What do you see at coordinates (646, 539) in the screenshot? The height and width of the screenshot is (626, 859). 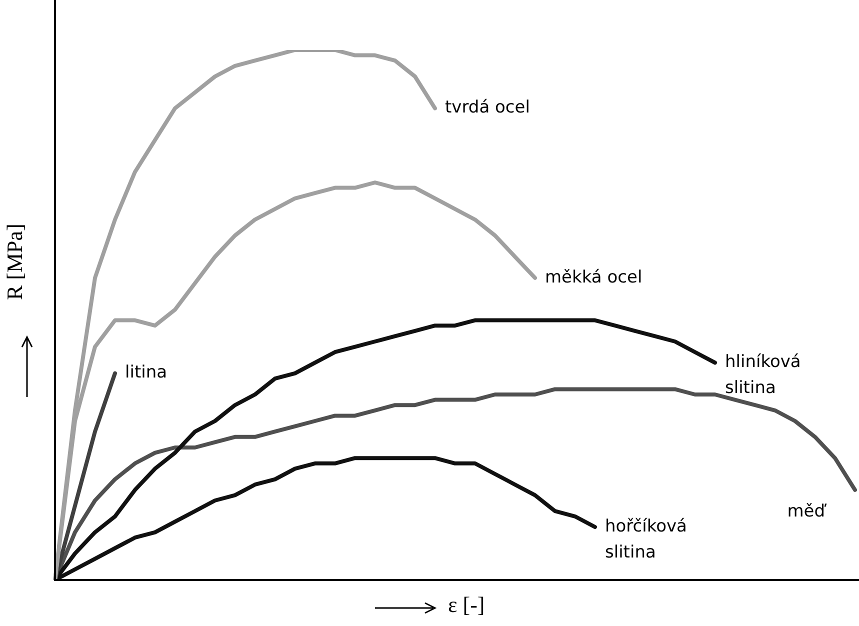 I see `series-label: hořčíková slitina` at bounding box center [646, 539].